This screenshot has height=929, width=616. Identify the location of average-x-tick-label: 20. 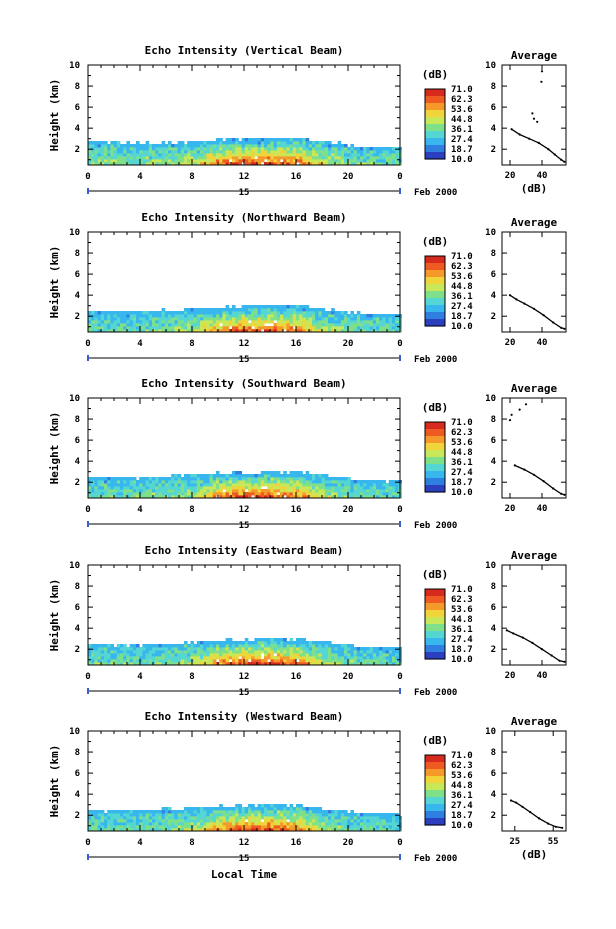
(510, 176).